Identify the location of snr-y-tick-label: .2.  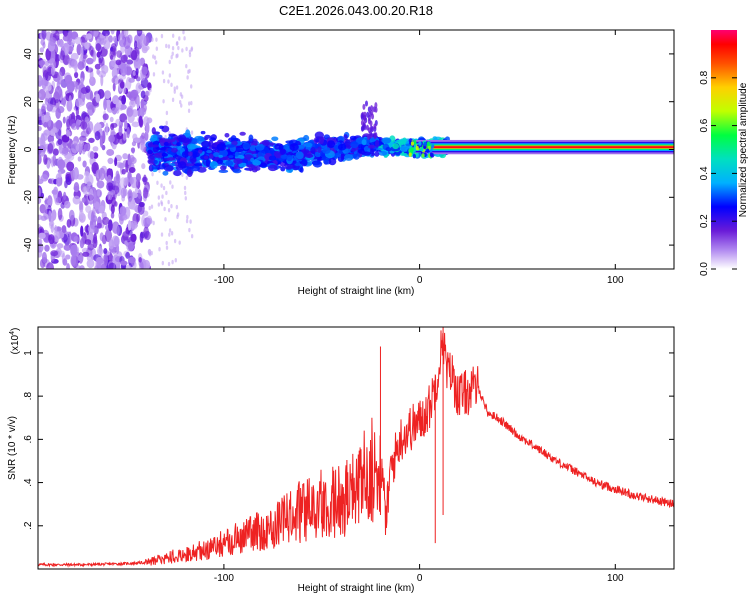
(28, 525).